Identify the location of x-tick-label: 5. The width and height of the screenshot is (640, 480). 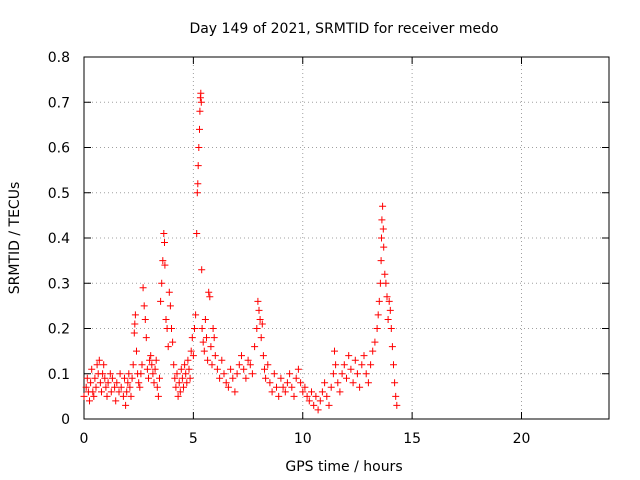
(193, 439).